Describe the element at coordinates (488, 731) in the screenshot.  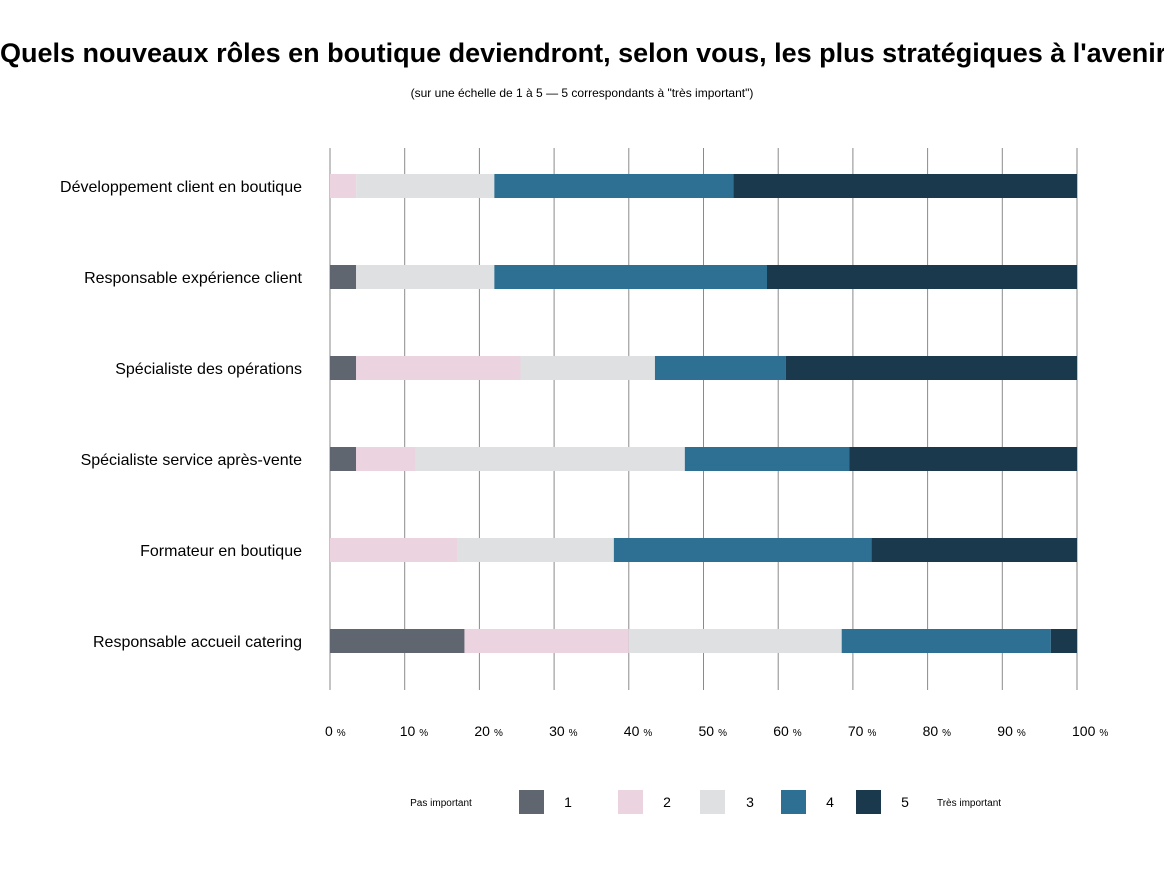
I see `tick-label: 20%` at that location.